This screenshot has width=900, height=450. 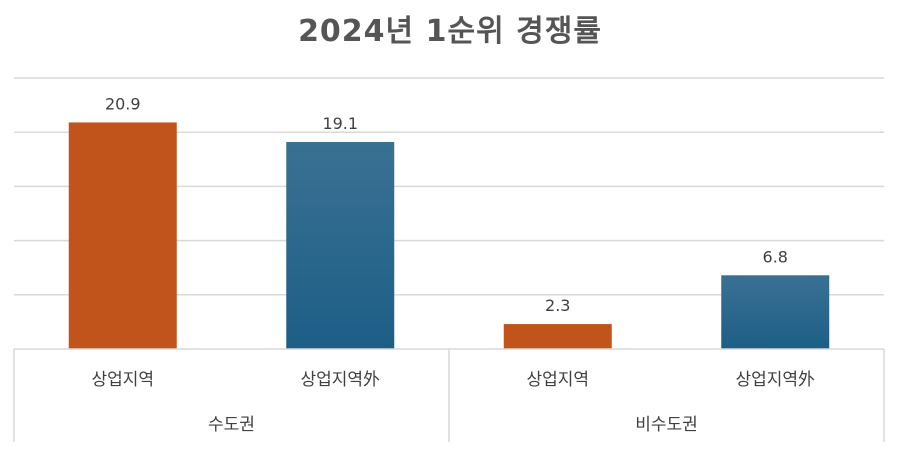 I want to click on data-label: 19.1, so click(x=340, y=123).